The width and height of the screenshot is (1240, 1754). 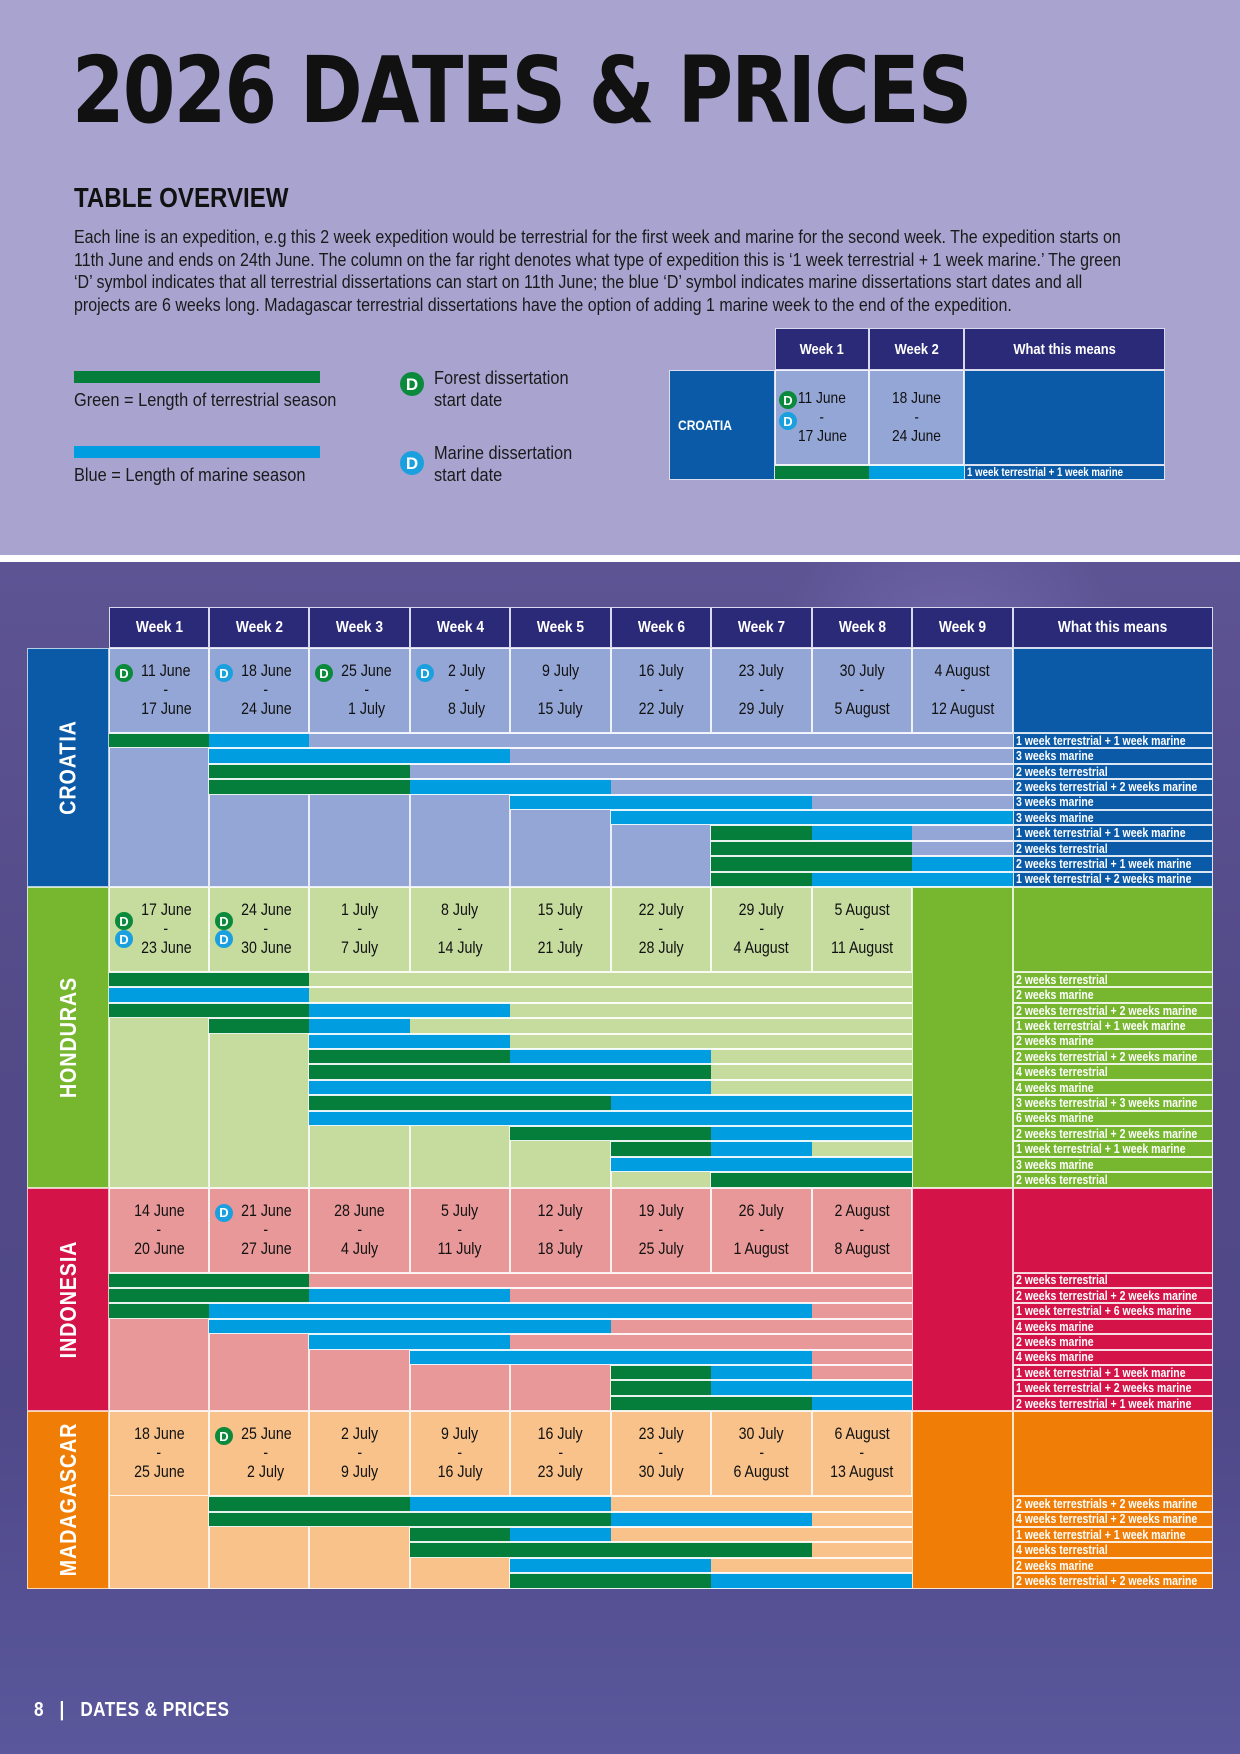 I want to click on date-start: 15 July, so click(x=560, y=910).